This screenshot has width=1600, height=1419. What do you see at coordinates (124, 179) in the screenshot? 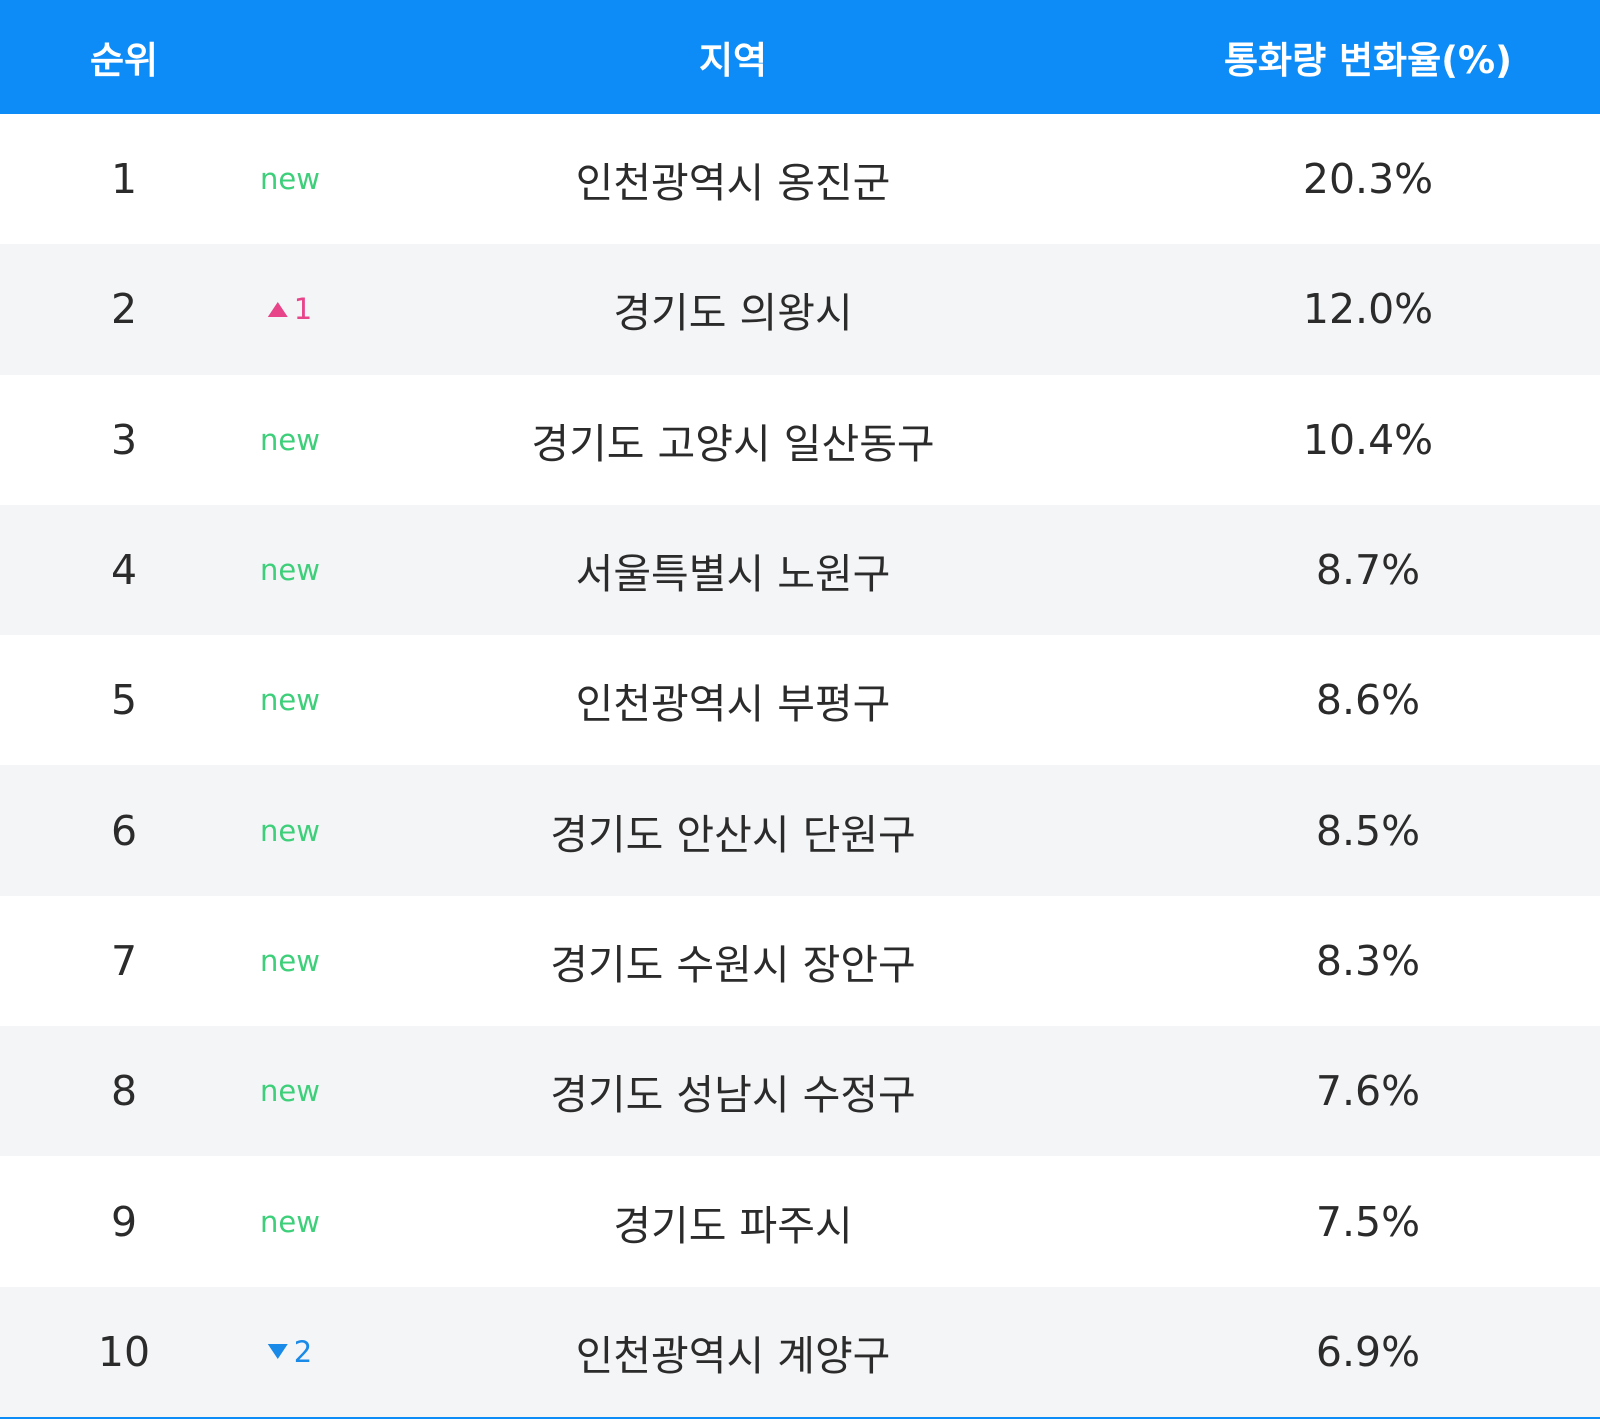
I see `rank: 1` at bounding box center [124, 179].